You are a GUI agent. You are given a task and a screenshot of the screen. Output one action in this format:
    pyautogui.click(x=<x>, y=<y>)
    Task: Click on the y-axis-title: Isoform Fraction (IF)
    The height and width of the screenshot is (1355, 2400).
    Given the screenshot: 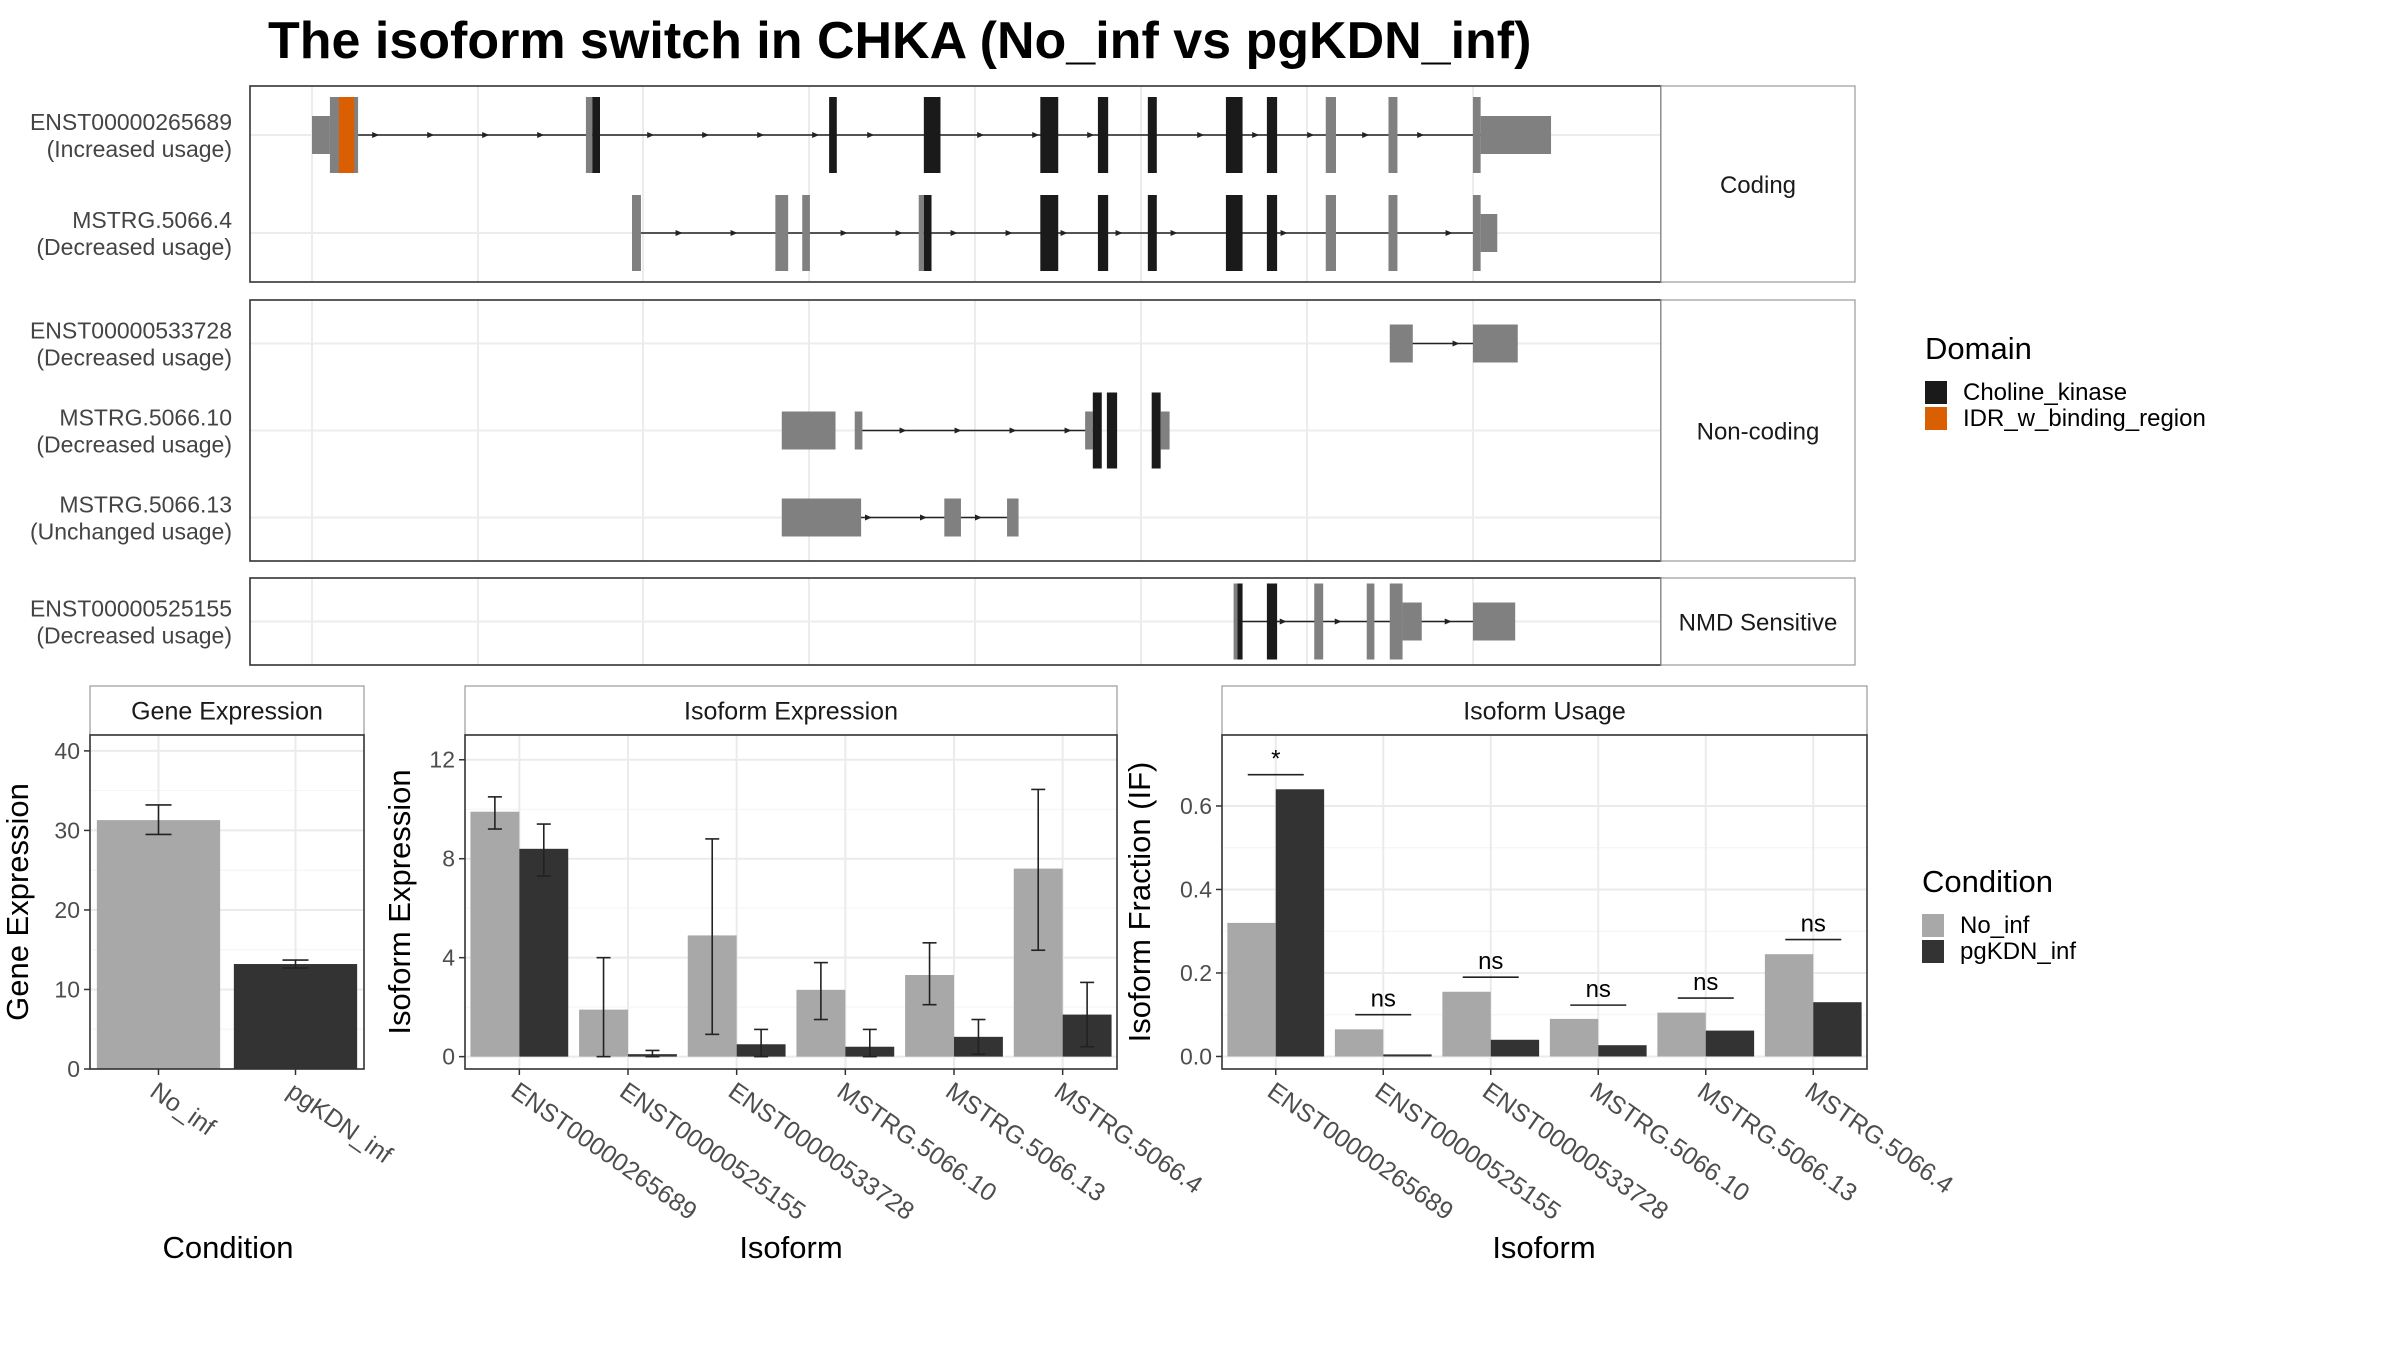 What is the action you would take?
    pyautogui.click(x=1139, y=902)
    